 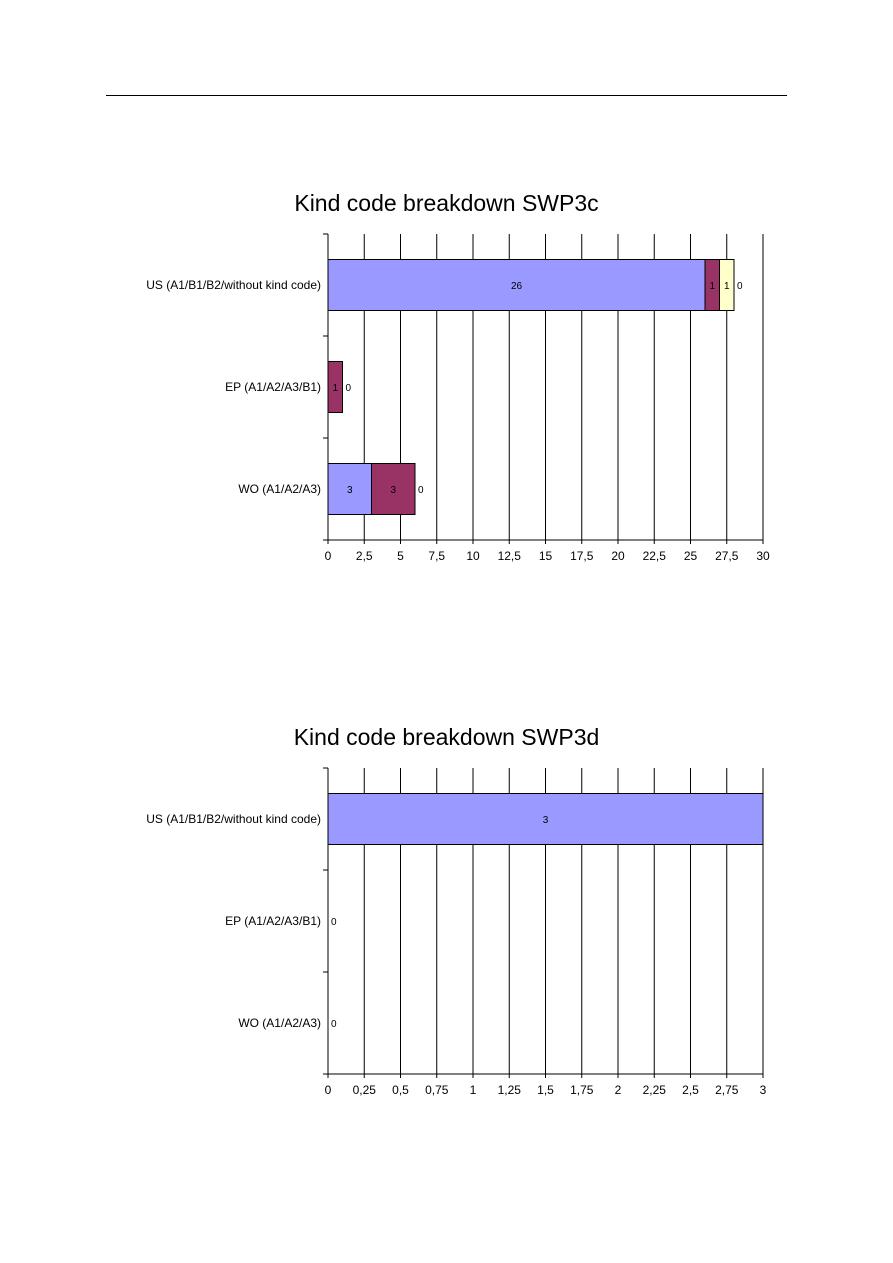 What do you see at coordinates (446, 737) in the screenshot?
I see `chart-title-swp3d: Kind code breakdown SWP3d` at bounding box center [446, 737].